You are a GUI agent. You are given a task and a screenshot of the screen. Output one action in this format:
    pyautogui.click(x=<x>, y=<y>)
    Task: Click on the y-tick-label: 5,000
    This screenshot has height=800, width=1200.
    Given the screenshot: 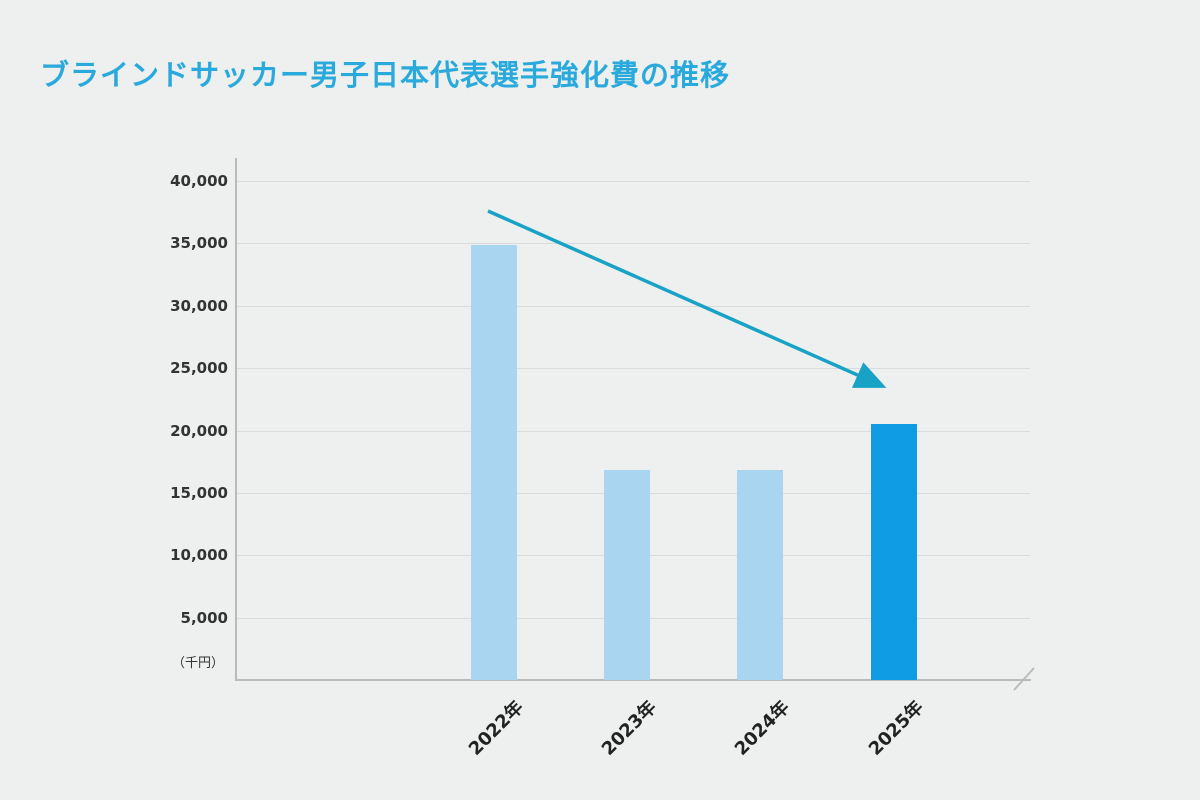 What is the action you would take?
    pyautogui.click(x=204, y=617)
    